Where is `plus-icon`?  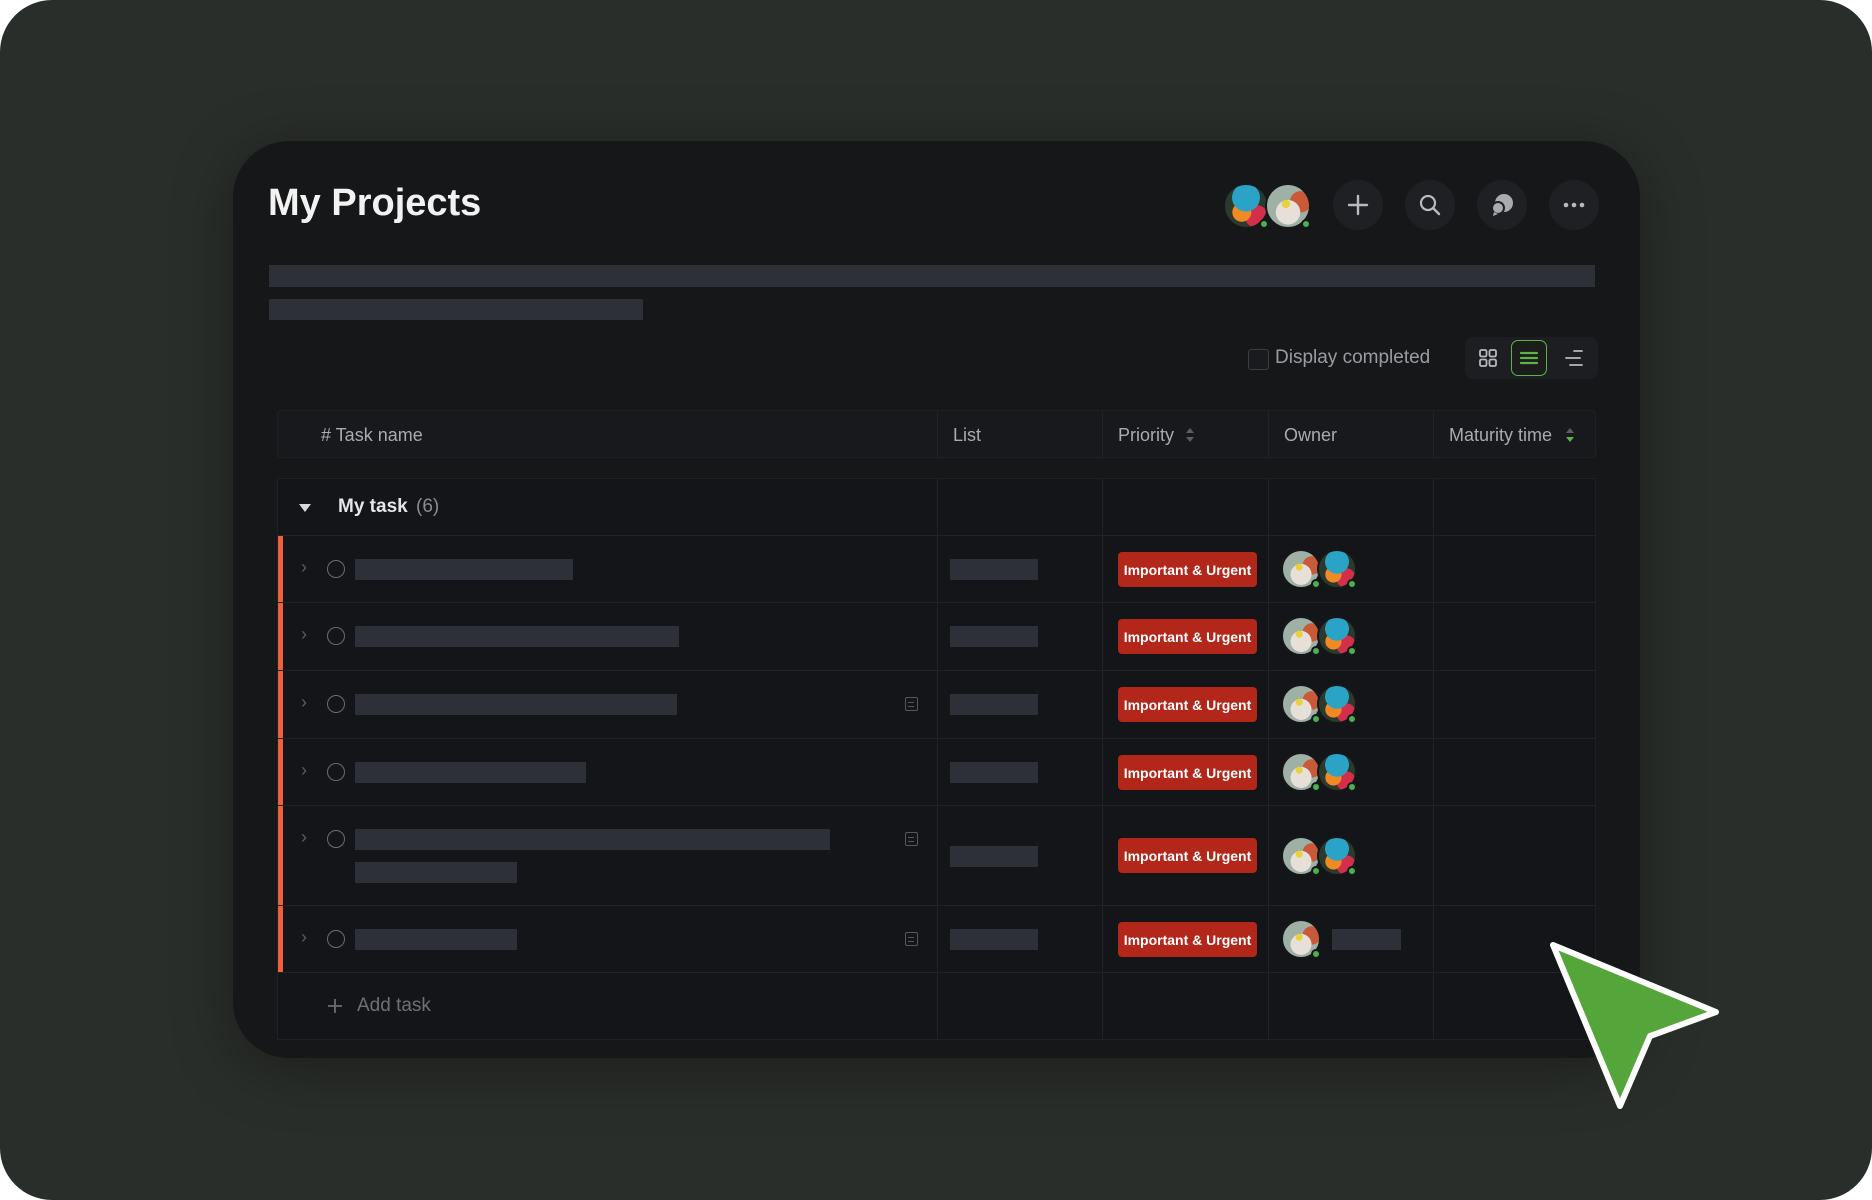 plus-icon is located at coordinates (1358, 205).